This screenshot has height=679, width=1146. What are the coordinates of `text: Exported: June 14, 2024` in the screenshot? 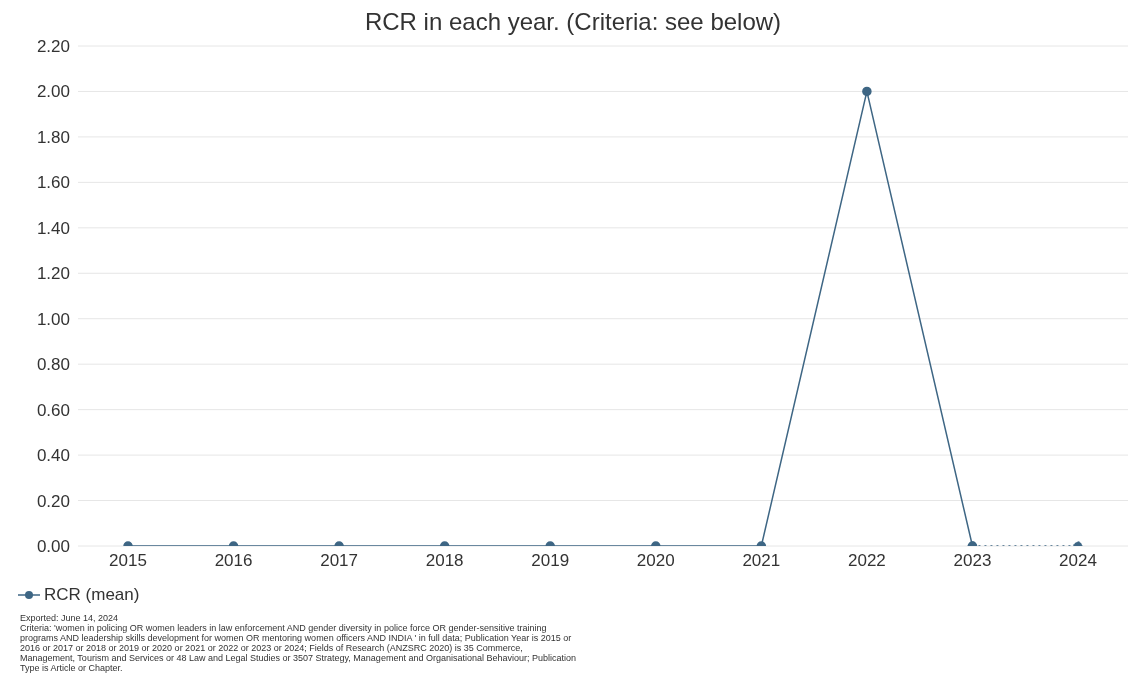 It's located at (70, 618).